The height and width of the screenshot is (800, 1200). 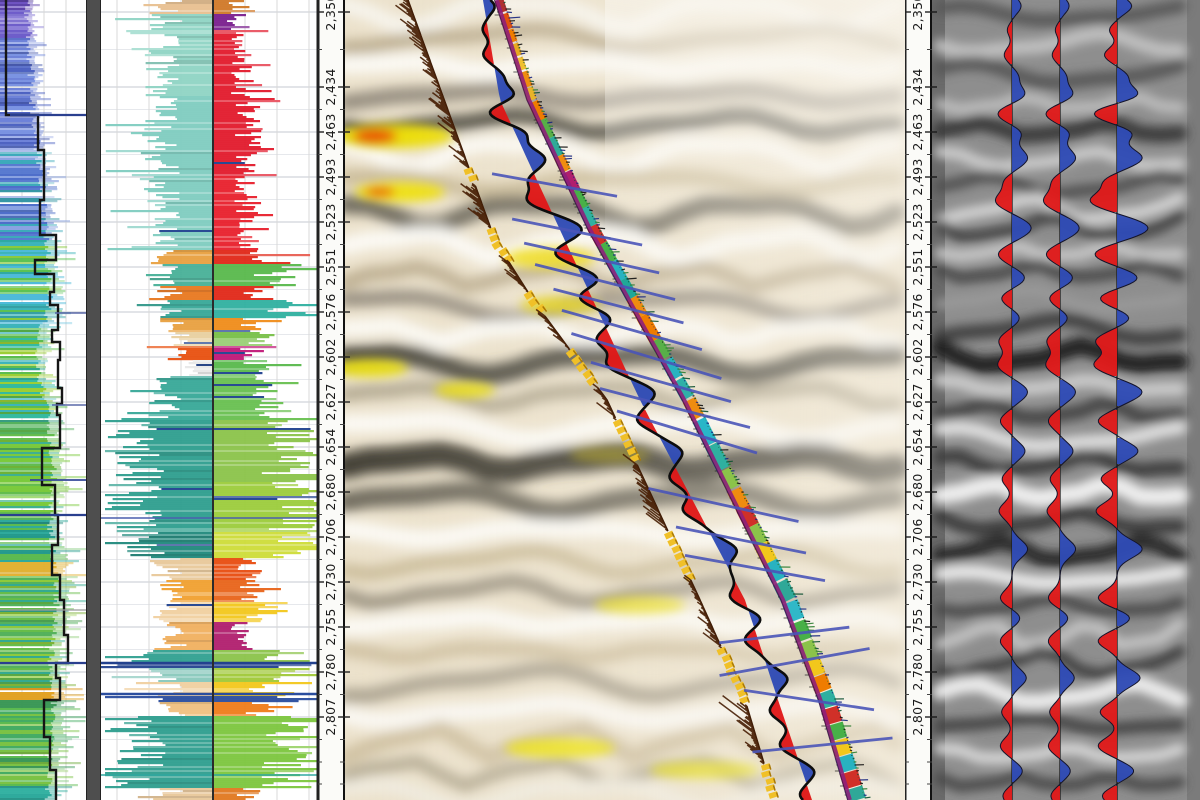 I want to click on log-track-colored-fill, so click(x=43, y=400).